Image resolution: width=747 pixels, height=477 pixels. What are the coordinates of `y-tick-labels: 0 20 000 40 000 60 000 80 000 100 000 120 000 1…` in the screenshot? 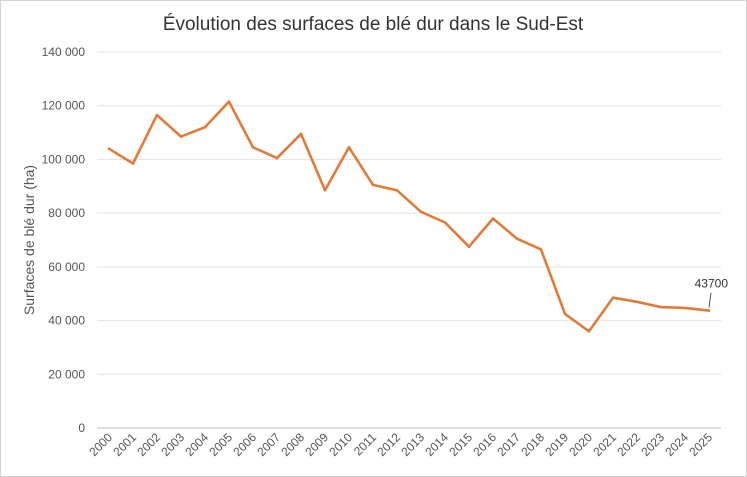 It's located at (64, 240).